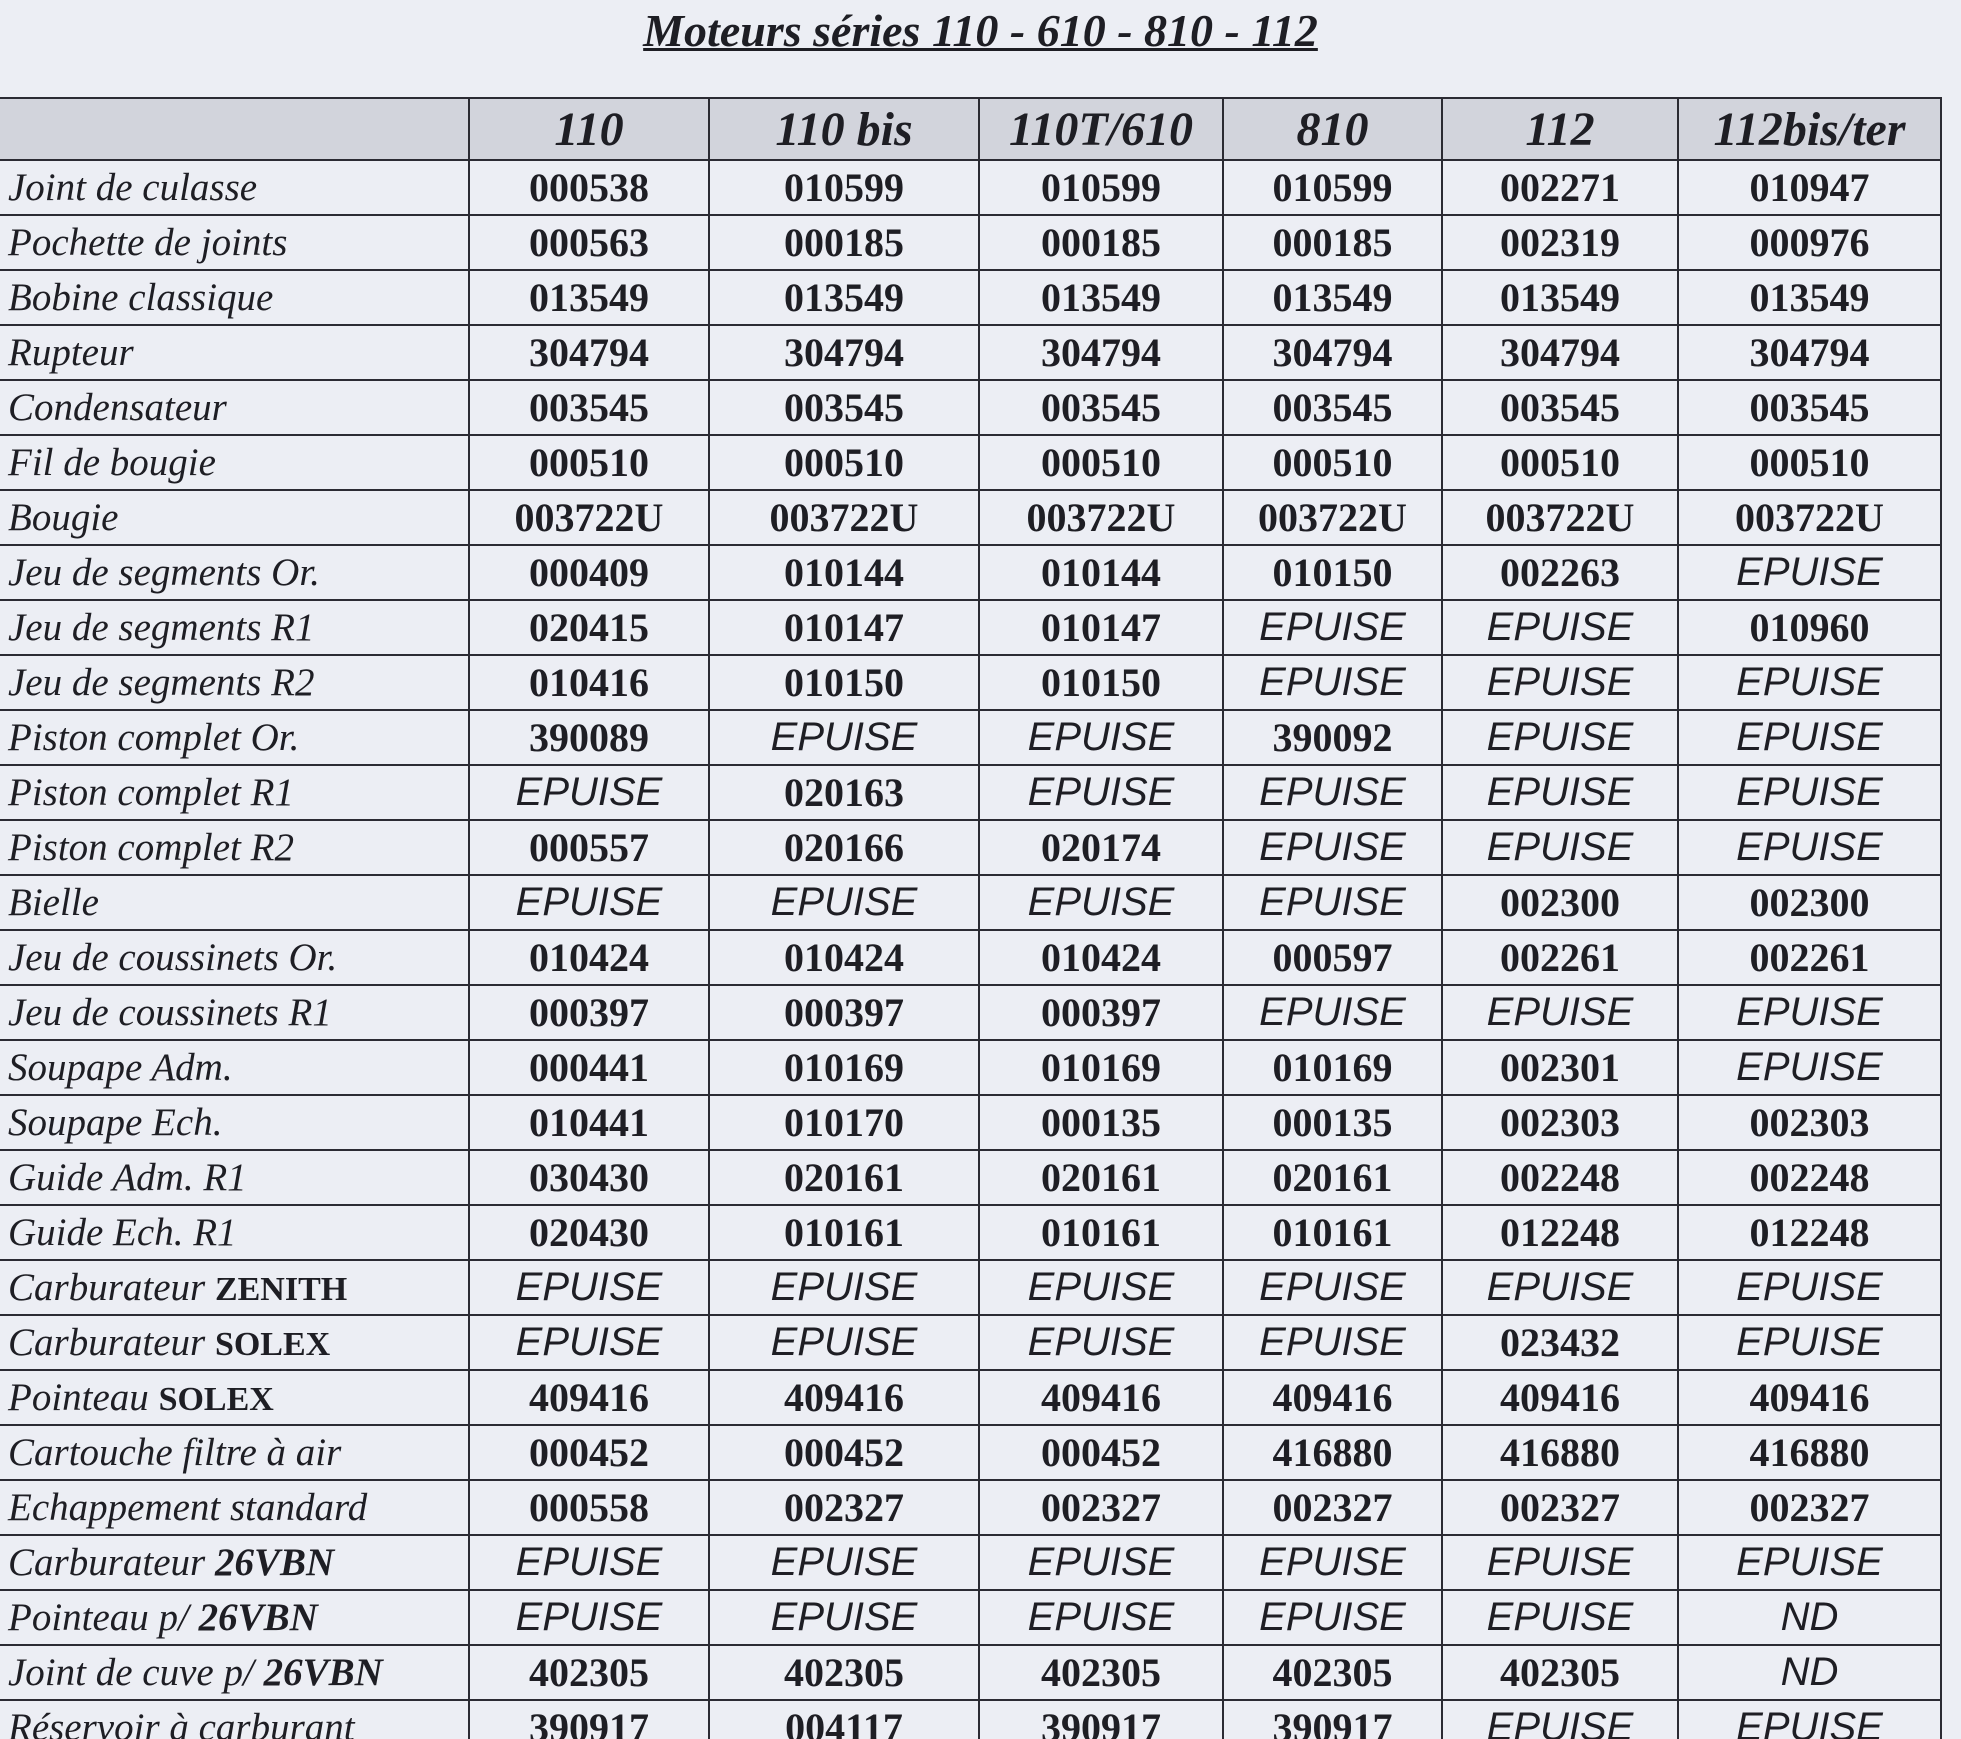 The width and height of the screenshot is (1961, 1739). What do you see at coordinates (844, 847) in the screenshot?
I see `part-number: 020166` at bounding box center [844, 847].